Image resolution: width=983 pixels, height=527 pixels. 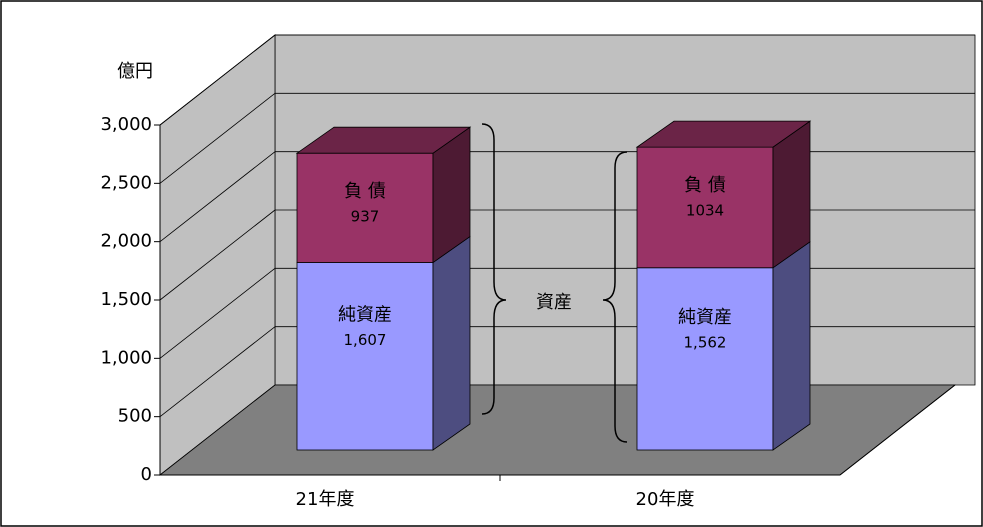 What do you see at coordinates (665, 499) in the screenshot?
I see `x-tick-label: 20年度` at bounding box center [665, 499].